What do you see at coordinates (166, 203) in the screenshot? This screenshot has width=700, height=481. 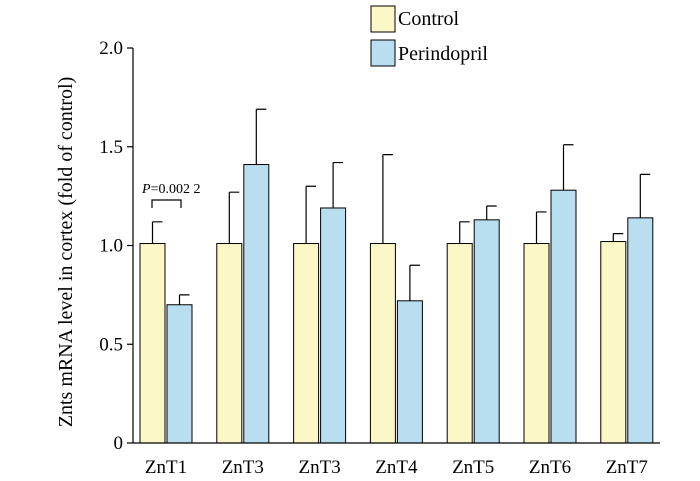 I see `significance-bracket` at bounding box center [166, 203].